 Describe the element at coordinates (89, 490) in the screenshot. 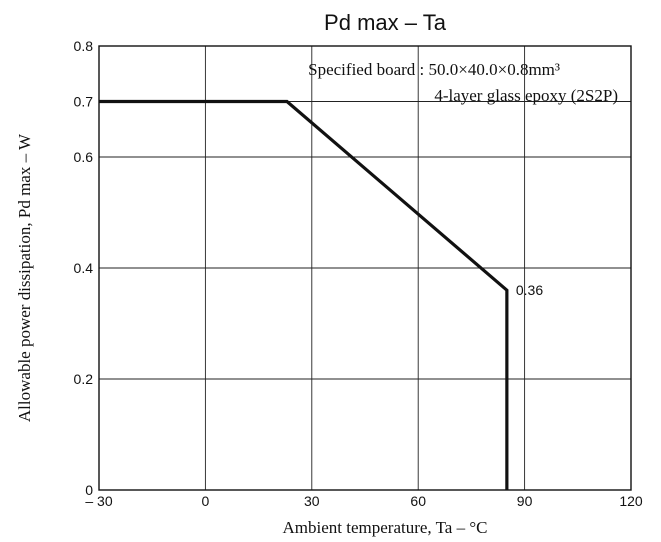

I see `y-tick-label: 0` at that location.